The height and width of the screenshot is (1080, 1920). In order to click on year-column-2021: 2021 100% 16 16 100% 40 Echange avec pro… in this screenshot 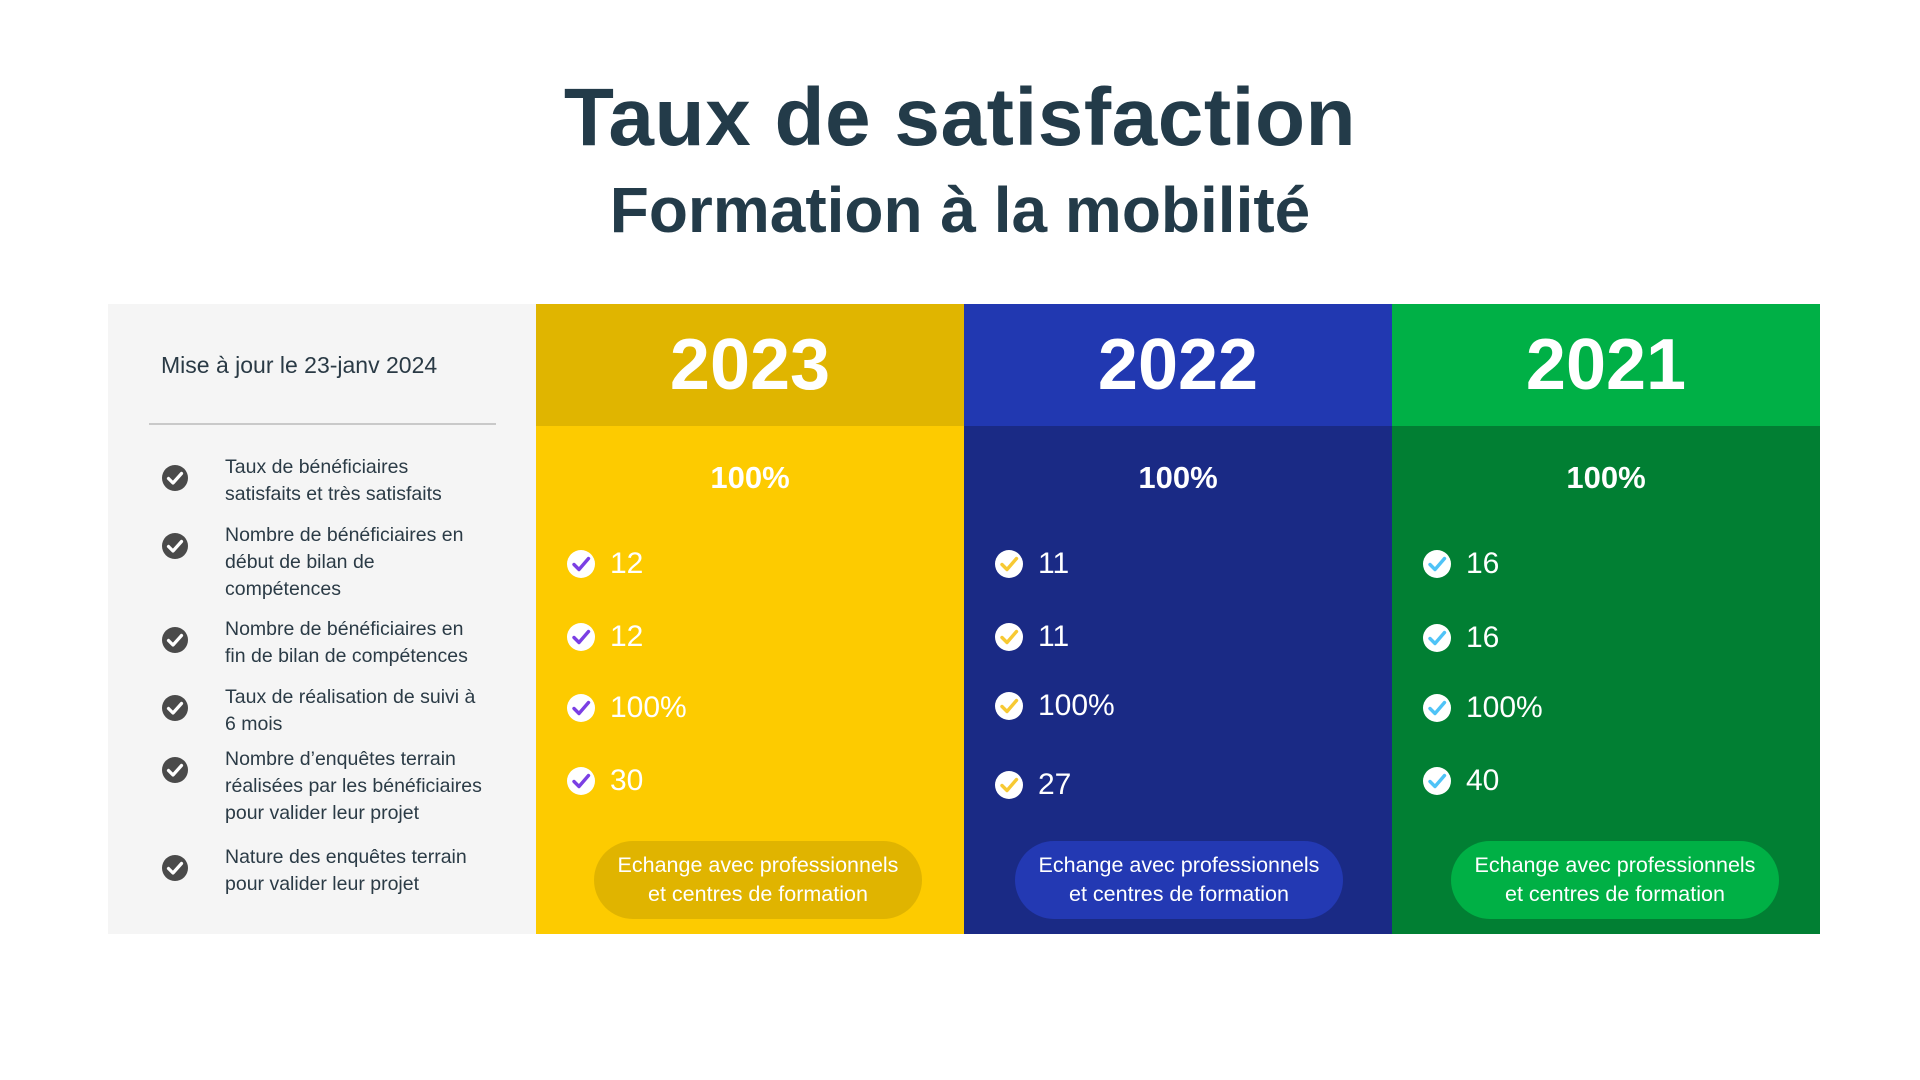, I will do `click(1606, 619)`.